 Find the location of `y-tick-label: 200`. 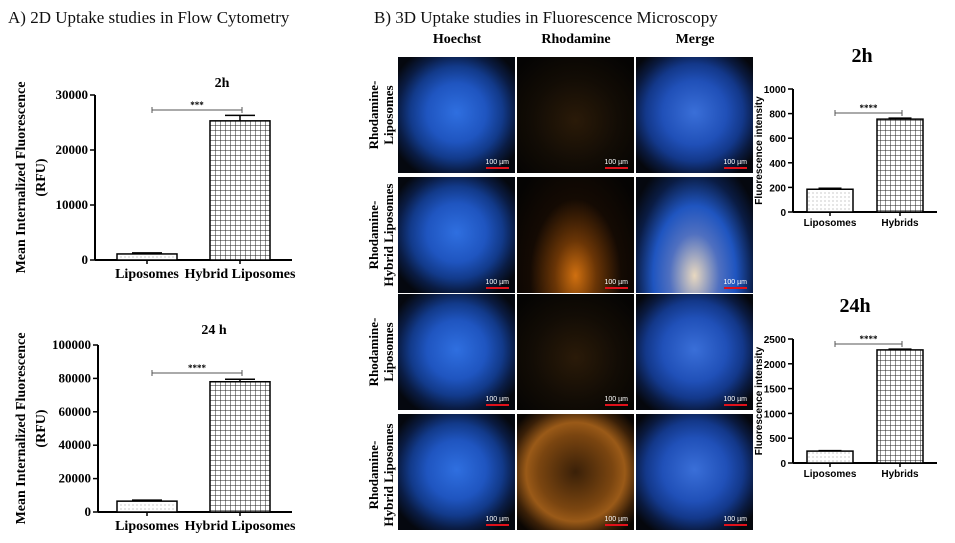

y-tick-label: 200 is located at coordinates (777, 188).